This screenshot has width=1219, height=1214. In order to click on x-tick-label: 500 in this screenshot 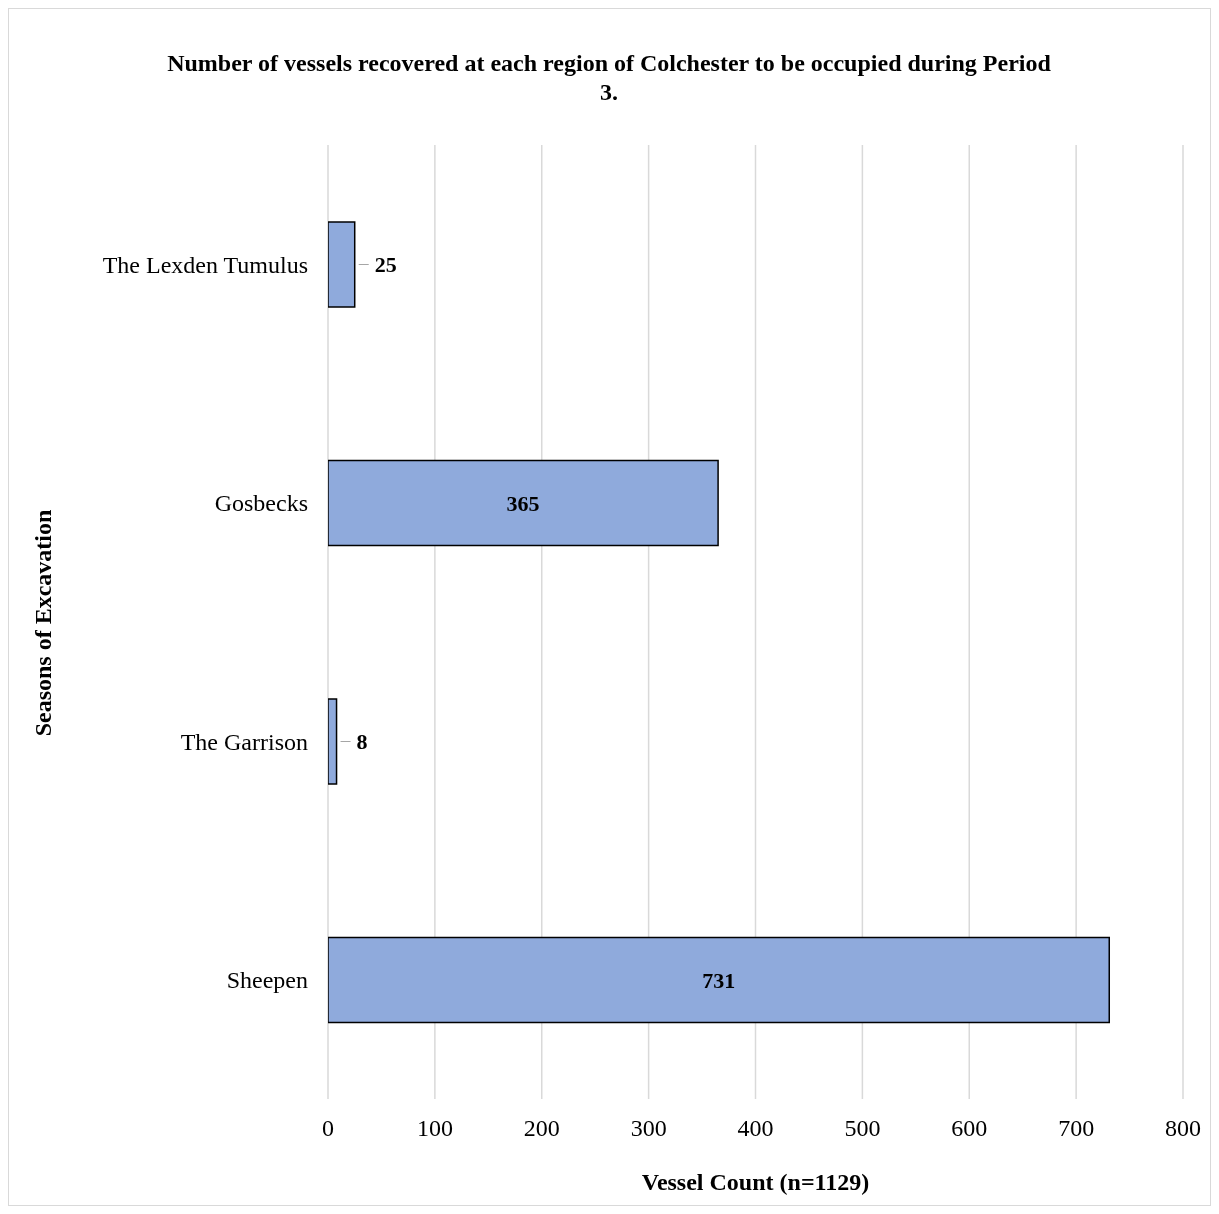, I will do `click(862, 1128)`.